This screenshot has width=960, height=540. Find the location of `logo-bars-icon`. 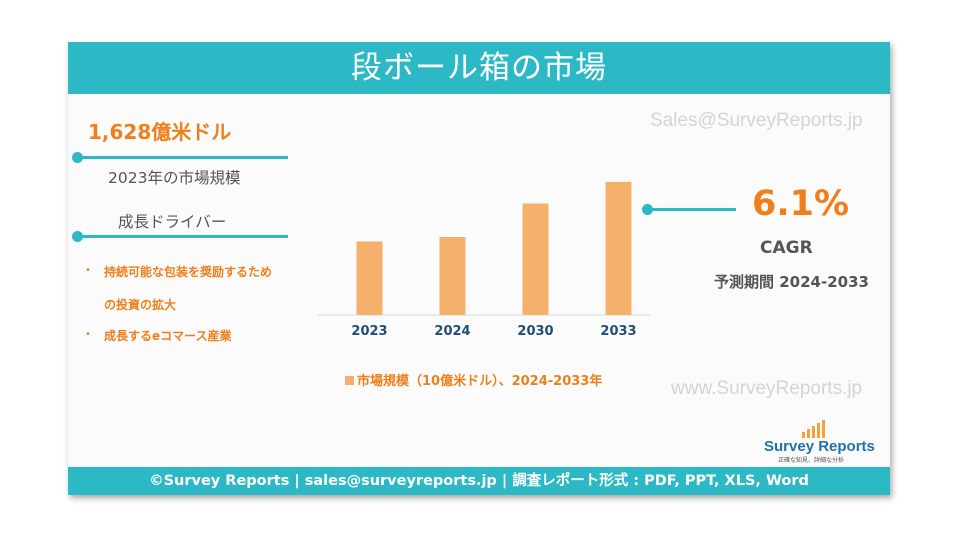

logo-bars-icon is located at coordinates (813, 429).